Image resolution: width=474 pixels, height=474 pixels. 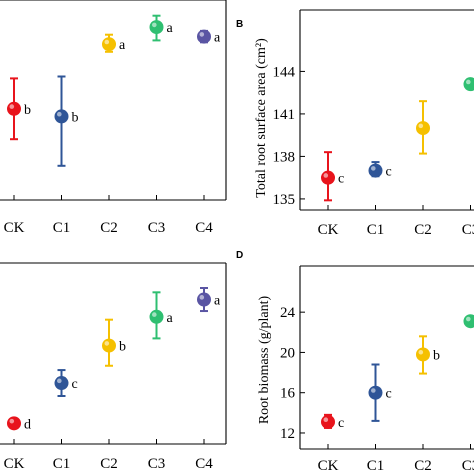 I want to click on y-tick-label: 144, so click(x=284, y=72).